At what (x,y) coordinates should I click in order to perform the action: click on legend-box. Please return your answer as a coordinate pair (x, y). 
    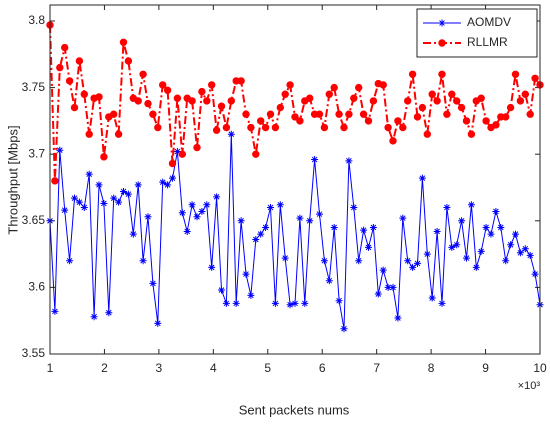
    Looking at the image, I should click on (477, 33).